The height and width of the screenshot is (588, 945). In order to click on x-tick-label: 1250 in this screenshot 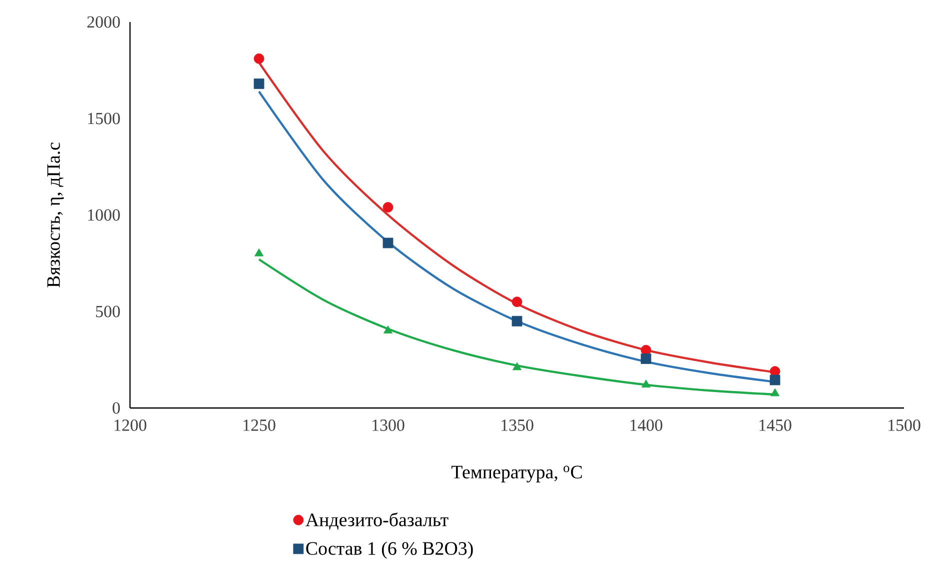, I will do `click(260, 425)`.